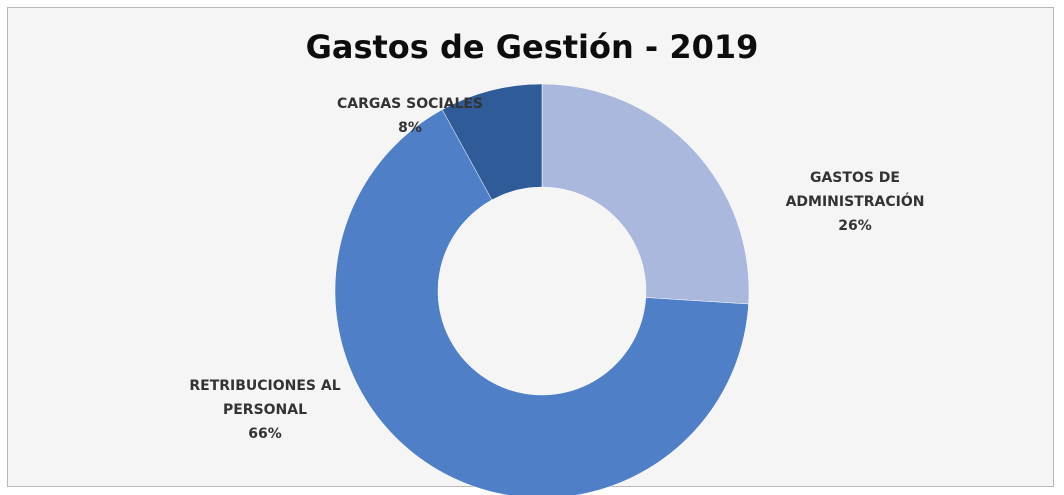 This screenshot has width=1064, height=495. I want to click on chart-title: Gastos de Gestión - 2019, so click(532, 47).